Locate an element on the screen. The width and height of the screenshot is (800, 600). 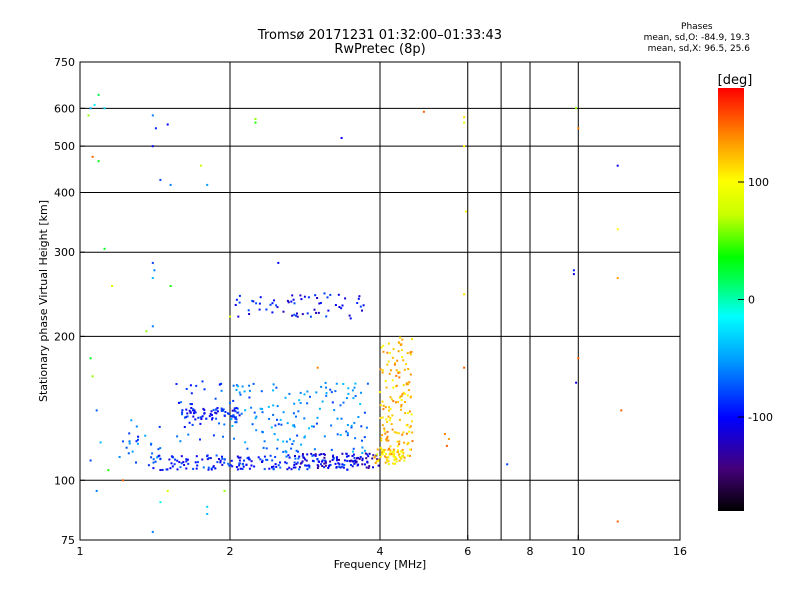
y-tick-label: 200 is located at coordinates (64, 336).